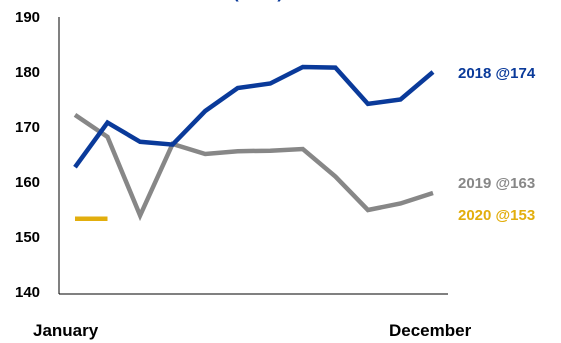 The width and height of the screenshot is (561, 343). I want to click on y-tick-label: 140, so click(27, 292).